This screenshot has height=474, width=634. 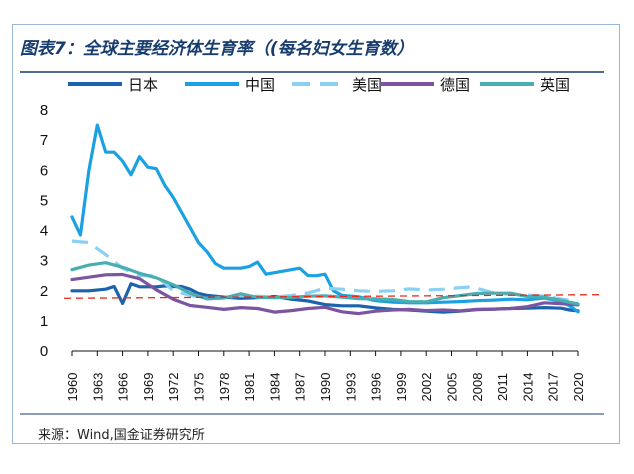 What do you see at coordinates (44, 170) in the screenshot?
I see `y-tick-label: 6` at bounding box center [44, 170].